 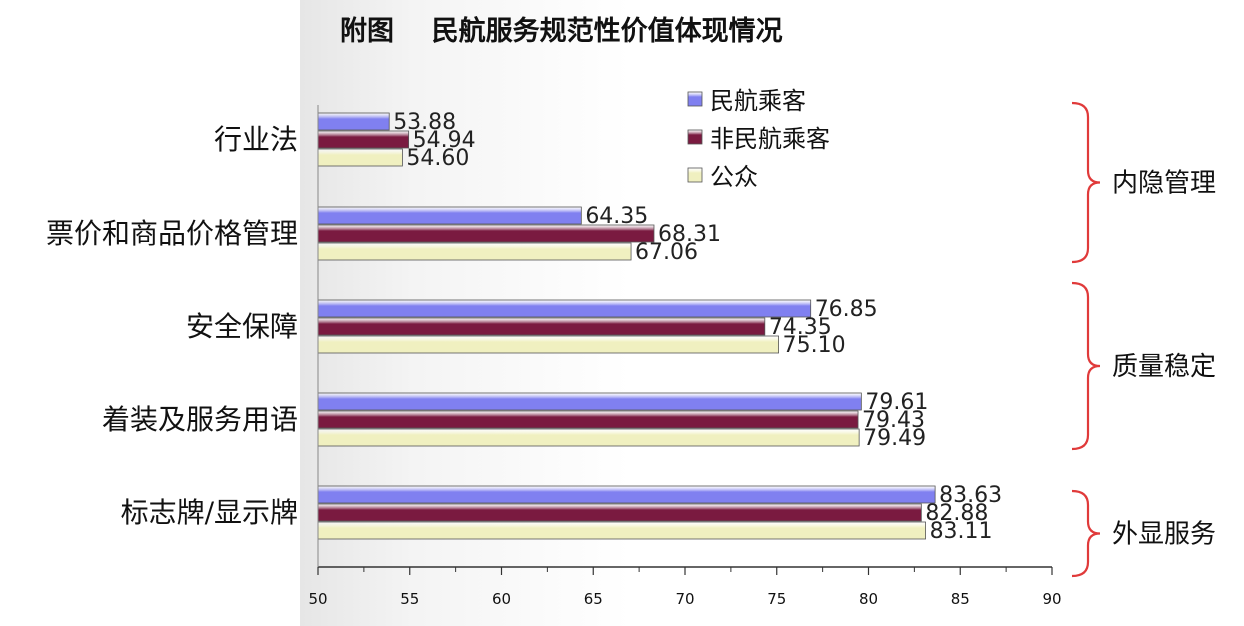 What do you see at coordinates (970, 495) in the screenshot?
I see `value-label-4-0: 83.63` at bounding box center [970, 495].